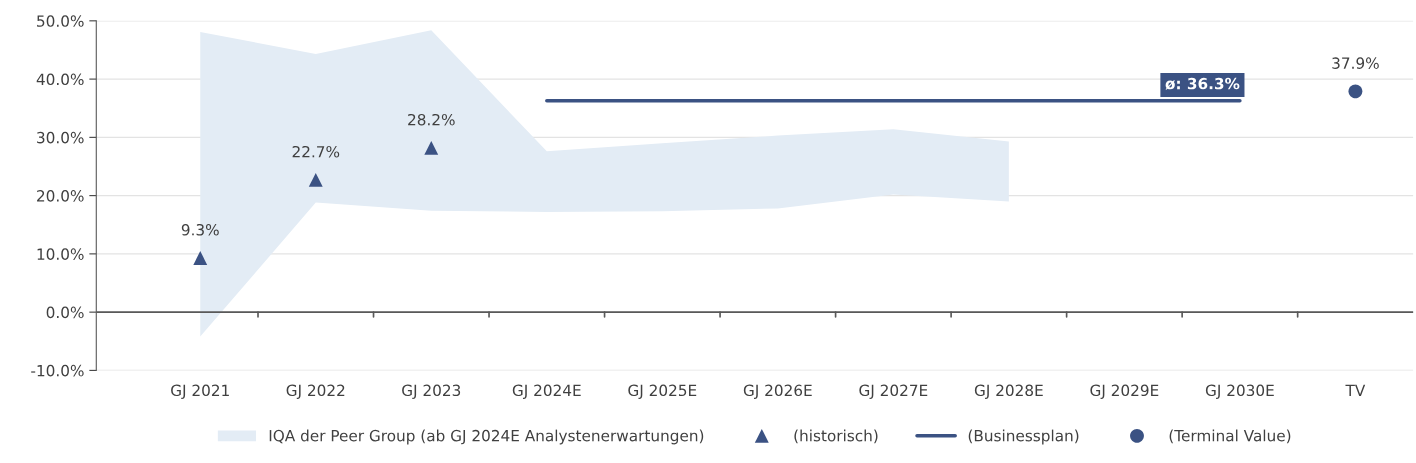 This screenshot has height=463, width=1416. Describe the element at coordinates (1355, 63) in the screenshot. I see `data-label: 37.9%` at that location.